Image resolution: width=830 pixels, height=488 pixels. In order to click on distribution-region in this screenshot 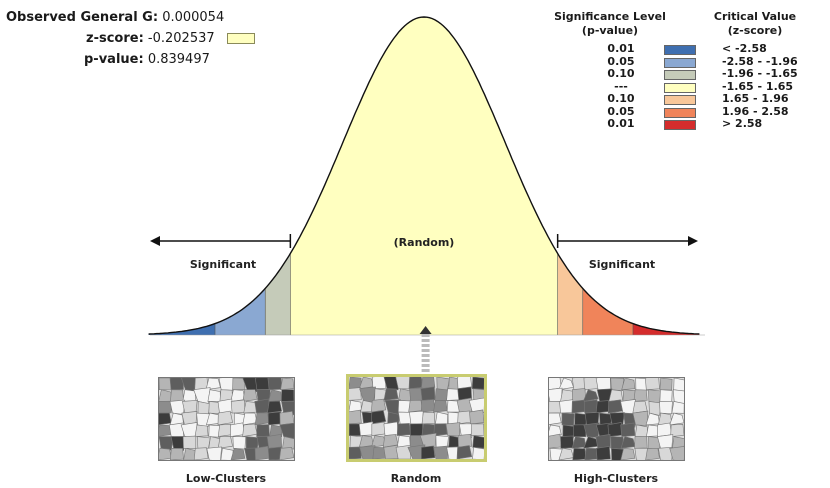, I will do `click(181, 329)`.